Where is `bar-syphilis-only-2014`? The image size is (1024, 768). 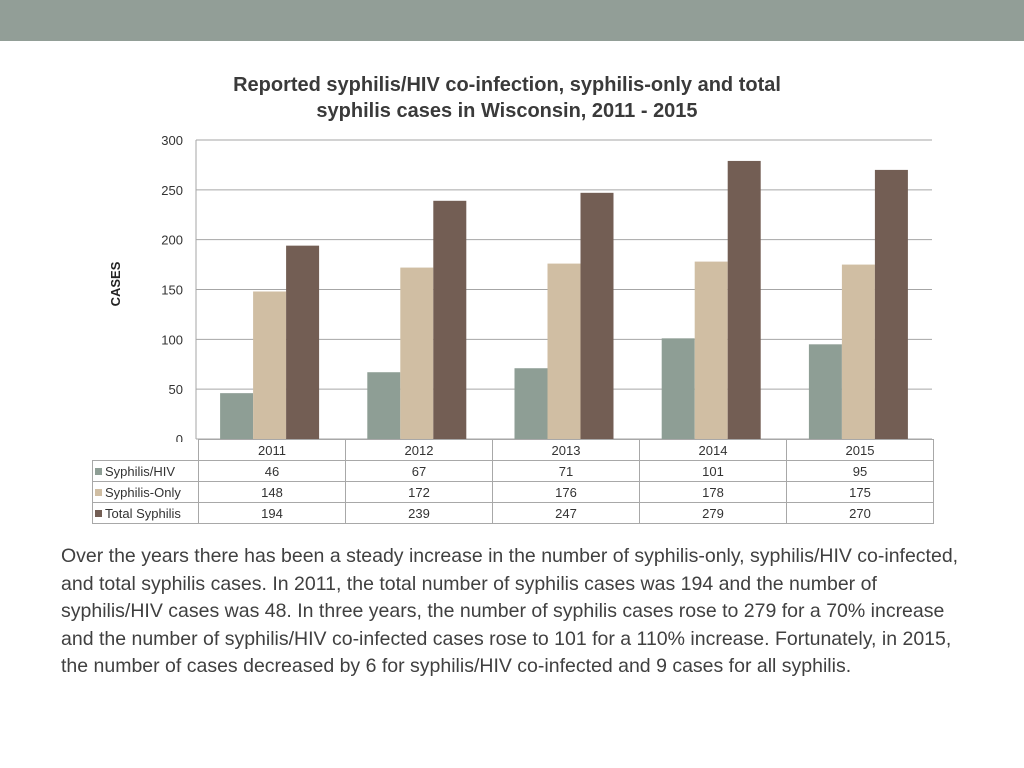 bar-syphilis-only-2014 is located at coordinates (711, 350).